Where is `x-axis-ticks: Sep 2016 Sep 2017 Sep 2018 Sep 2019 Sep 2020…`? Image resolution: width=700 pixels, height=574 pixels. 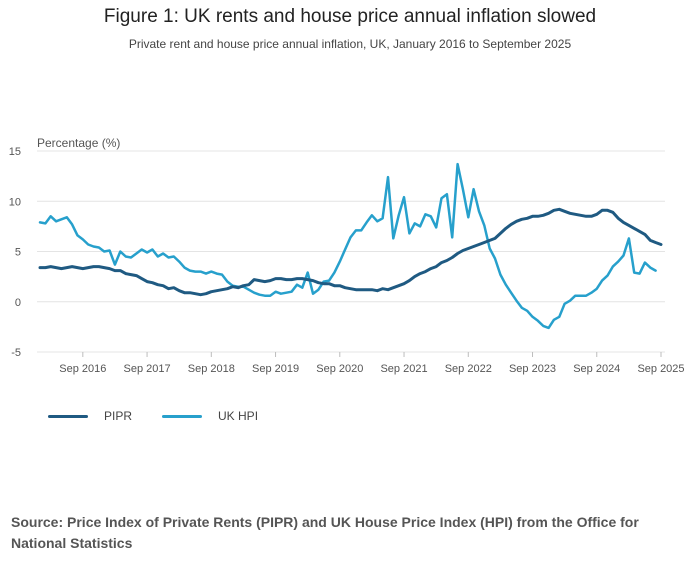 x-axis-ticks: Sep 2016 Sep 2017 Sep 2018 Sep 2019 Sep 2020… is located at coordinates (372, 363).